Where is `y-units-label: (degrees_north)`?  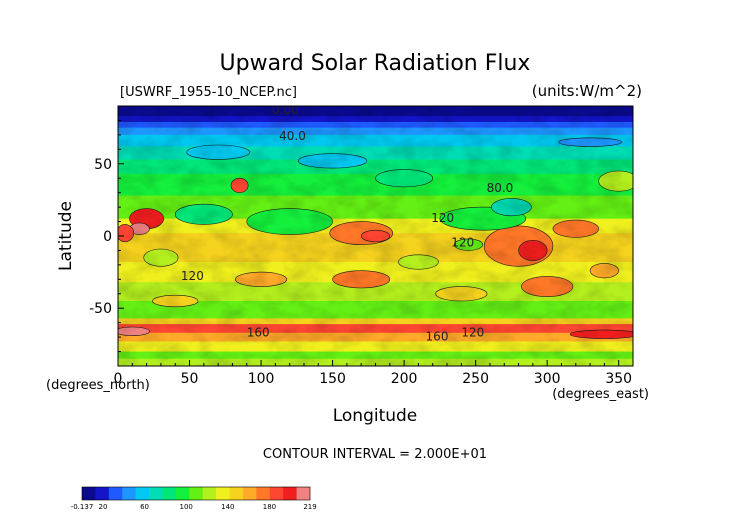
y-units-label: (degrees_north) is located at coordinates (98, 385).